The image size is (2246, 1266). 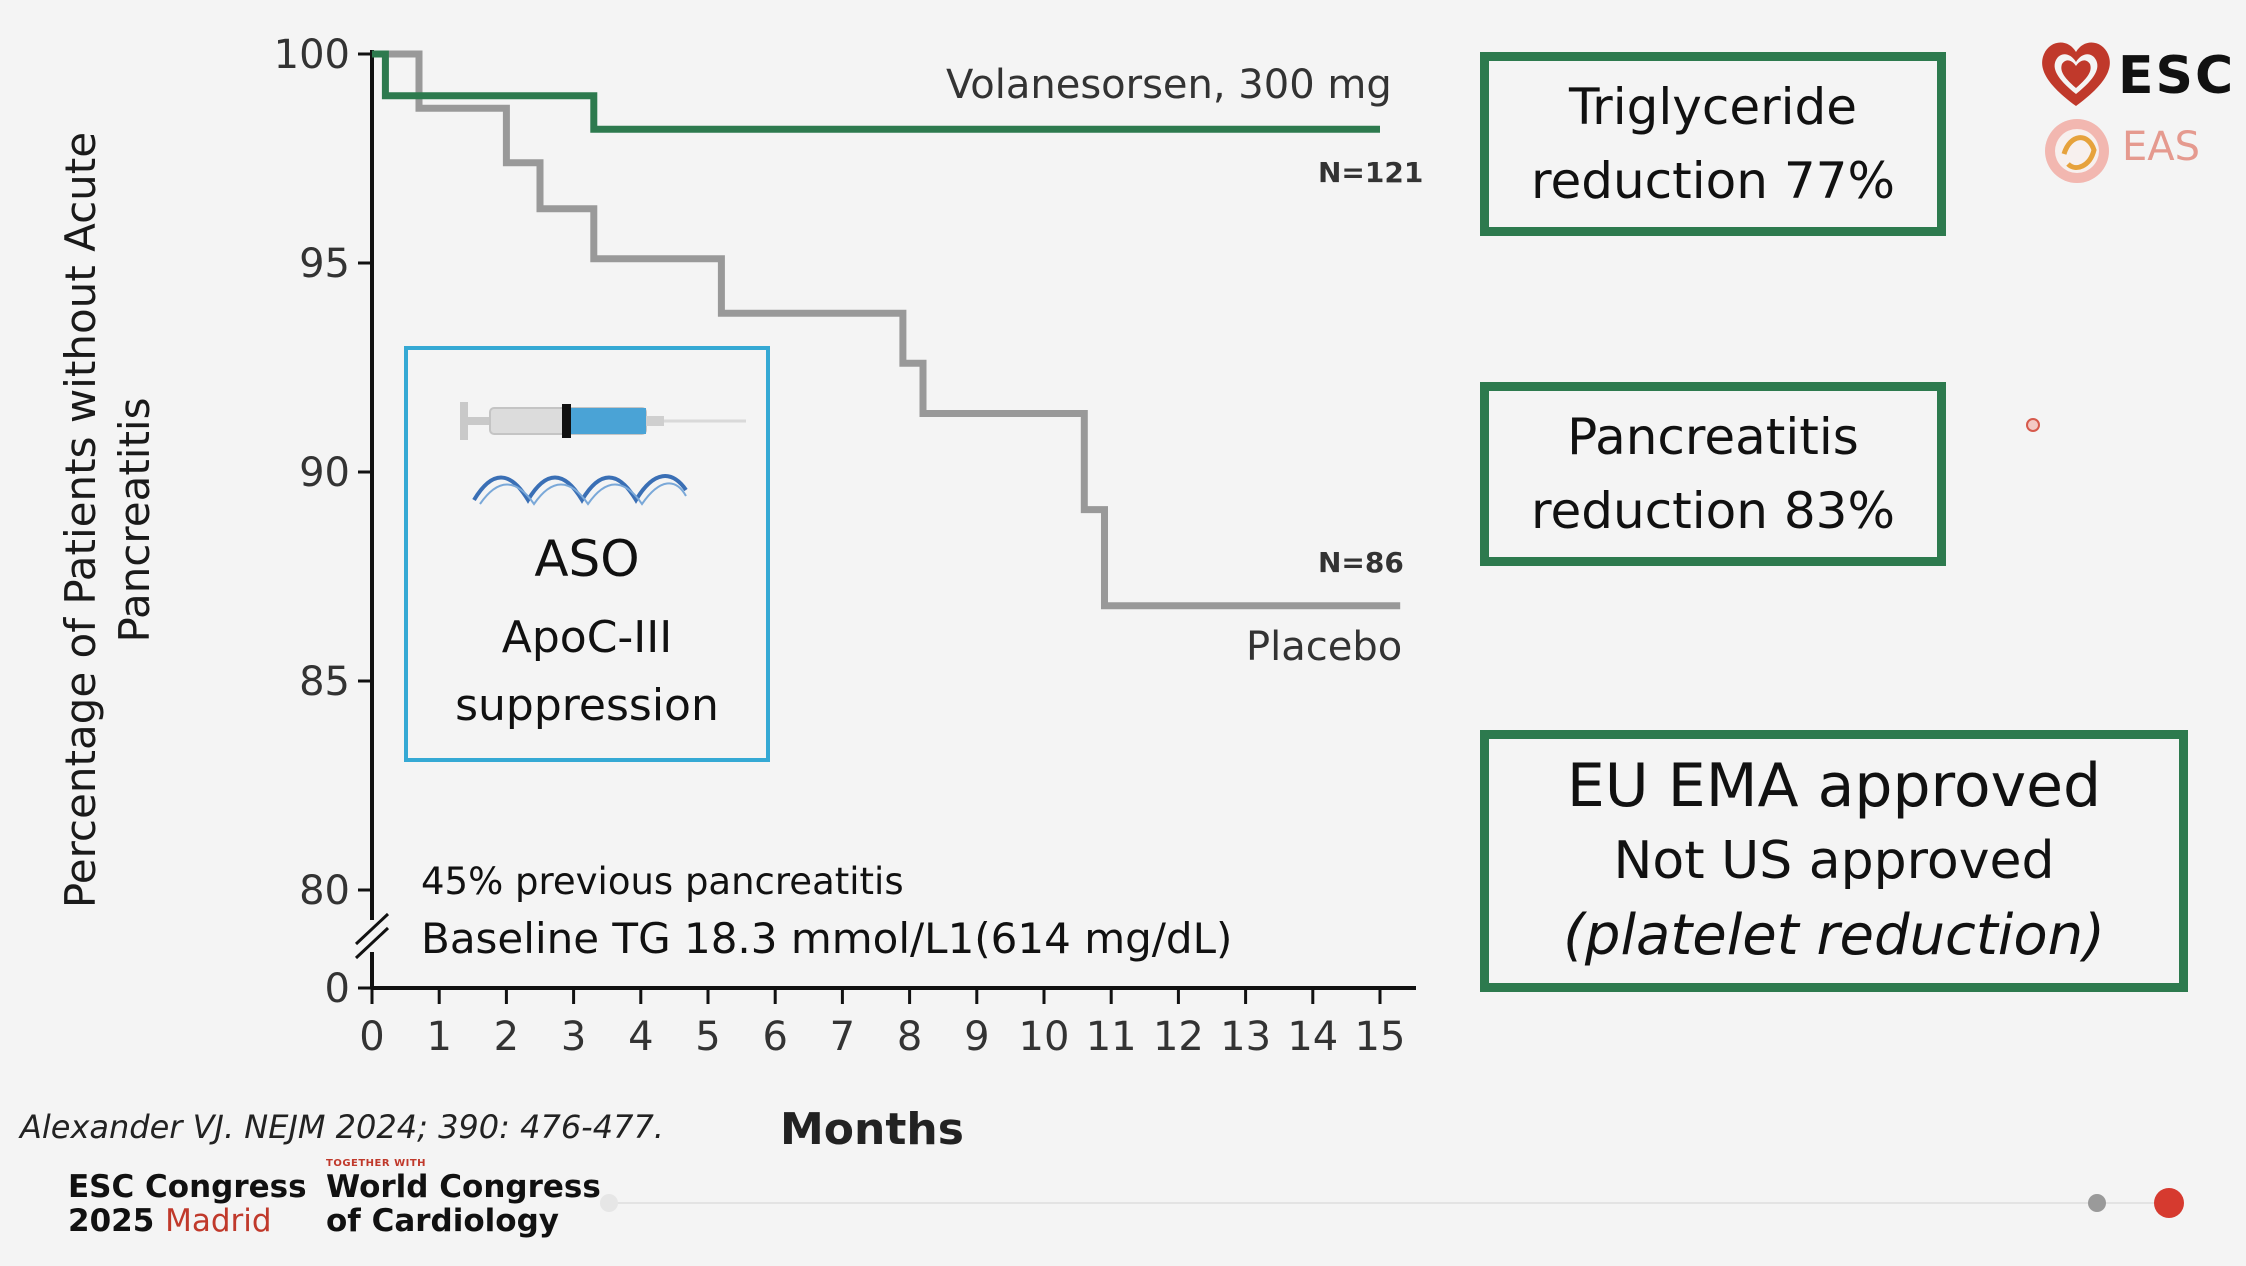 I want to click on n-label-volanesorsen: N=121, so click(x=1371, y=172).